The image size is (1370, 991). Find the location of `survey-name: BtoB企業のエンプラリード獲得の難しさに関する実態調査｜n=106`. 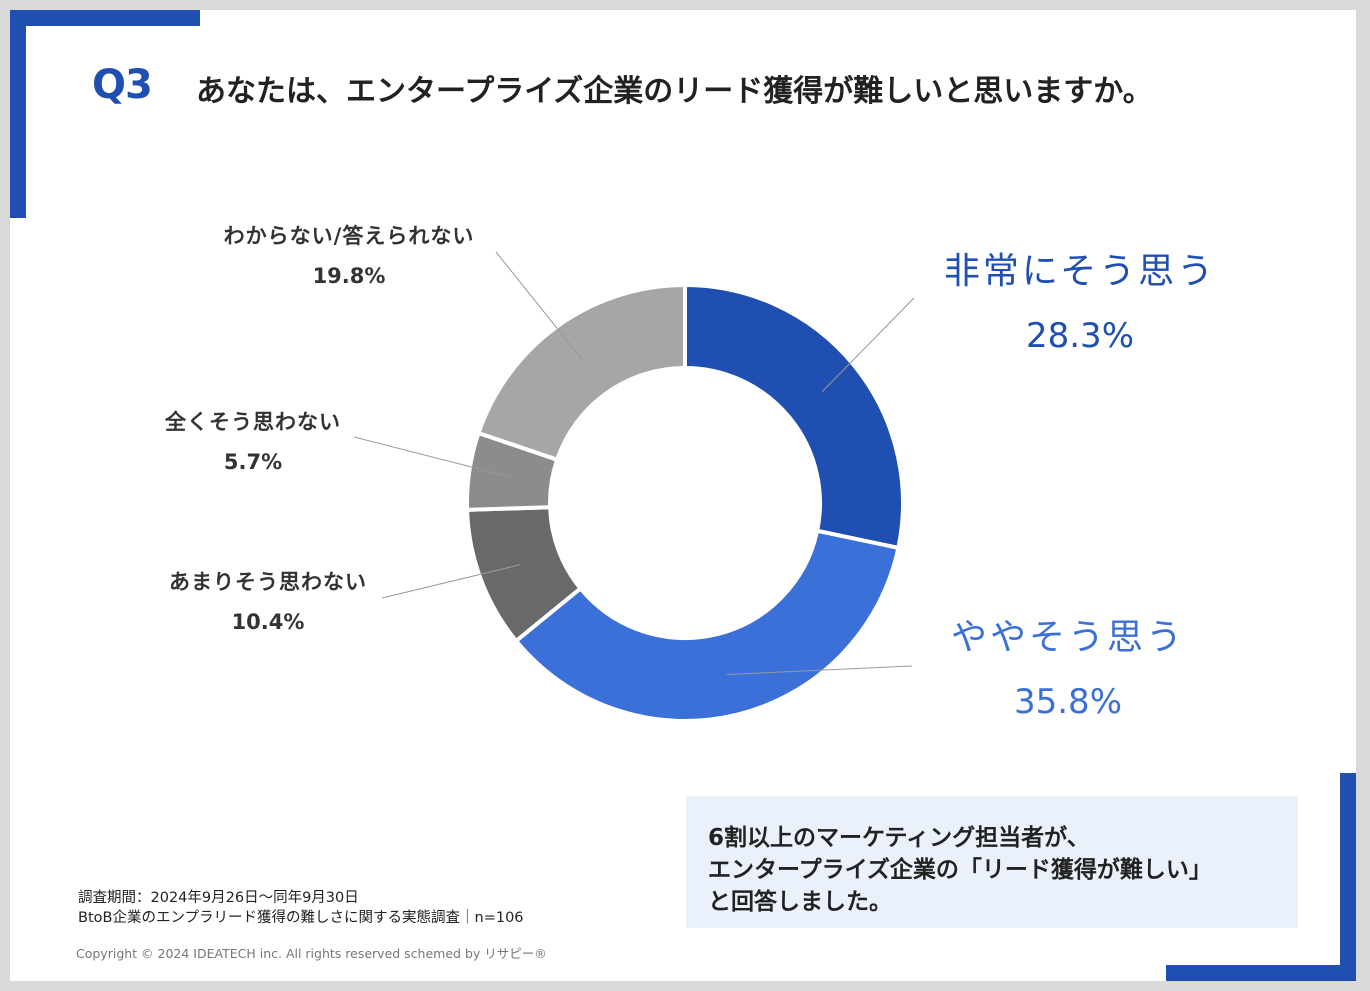

survey-name: BtoB企業のエンプラリード獲得の難しさに関する実態調査｜n=106 is located at coordinates (301, 918).